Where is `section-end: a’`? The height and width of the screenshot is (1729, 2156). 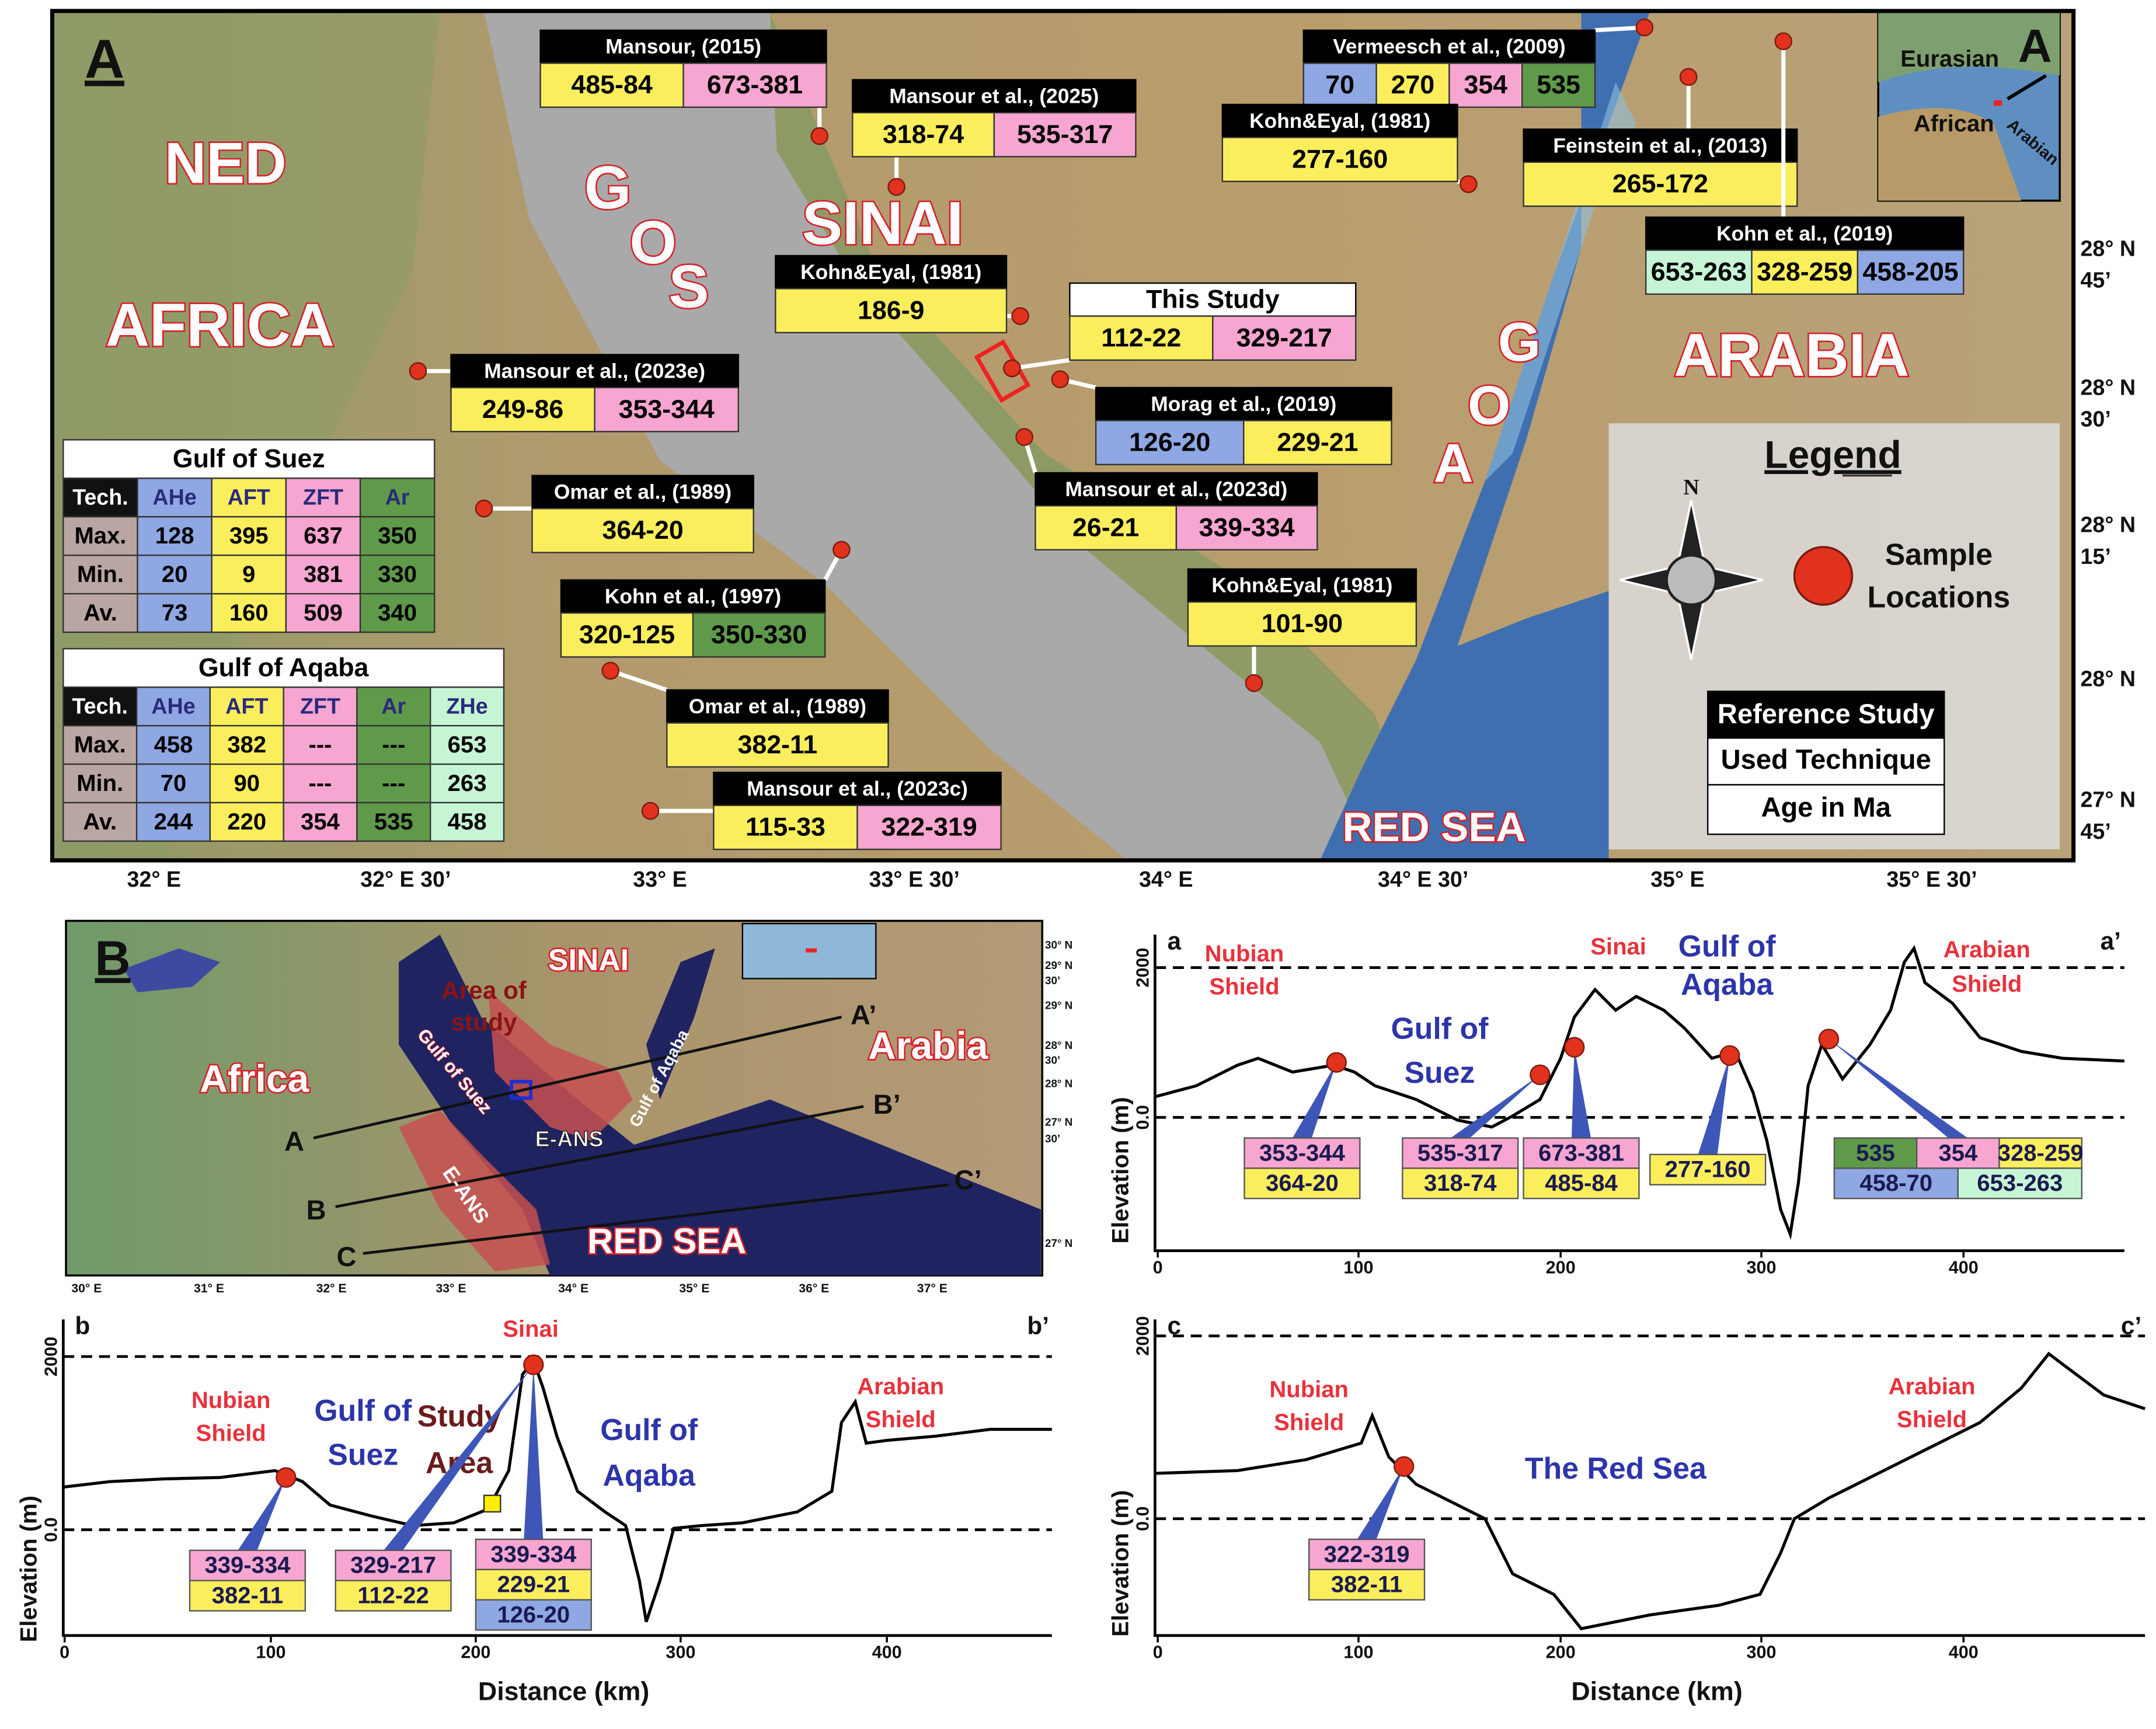
section-end: a’ is located at coordinates (2111, 940).